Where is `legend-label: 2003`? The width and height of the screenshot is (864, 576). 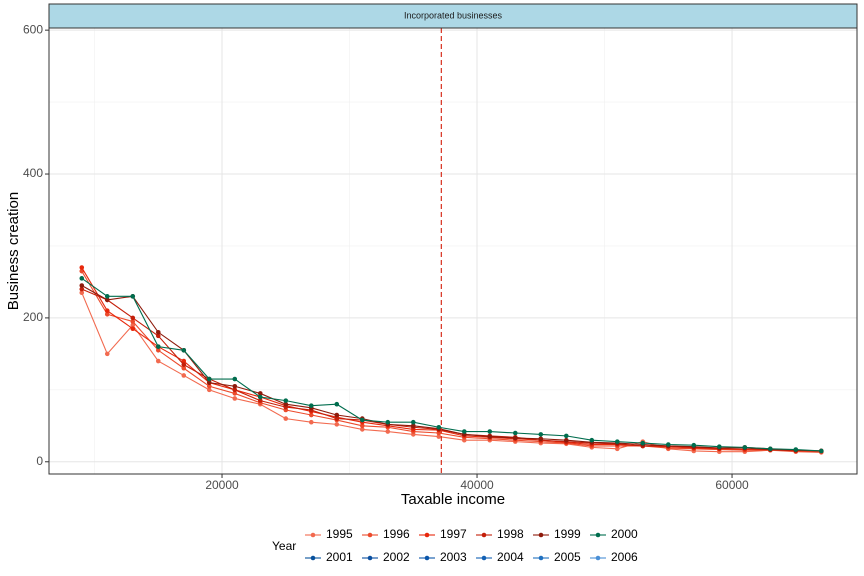 legend-label: 2003 is located at coordinates (453, 557).